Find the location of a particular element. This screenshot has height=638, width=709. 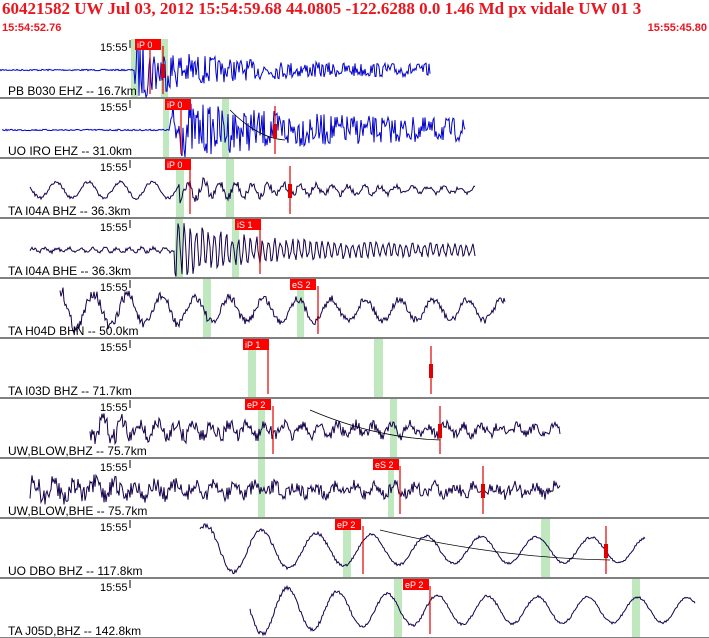

trace-row: 15:55 iP 1 TA I03D BHZ -- 71.7km is located at coordinates (354, 369).